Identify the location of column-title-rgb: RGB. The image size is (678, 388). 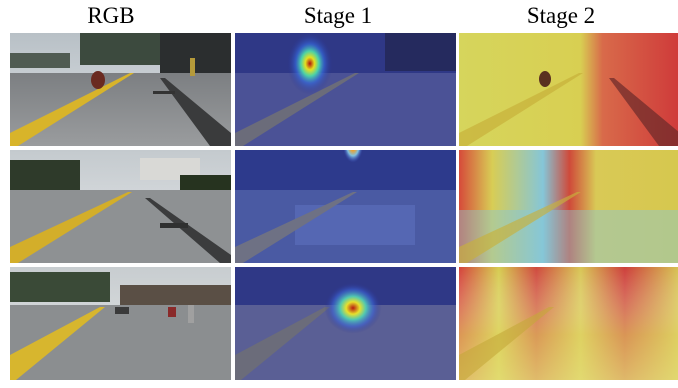
(111, 15).